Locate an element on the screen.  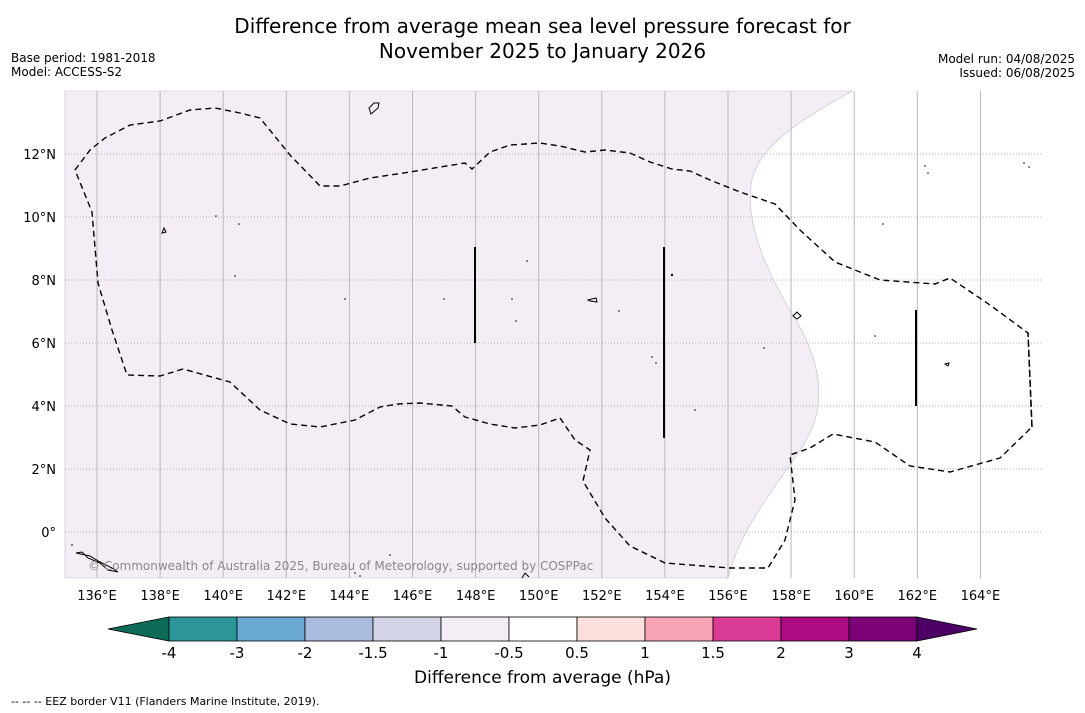
lat-tick-label: 2°N is located at coordinates (44, 470).